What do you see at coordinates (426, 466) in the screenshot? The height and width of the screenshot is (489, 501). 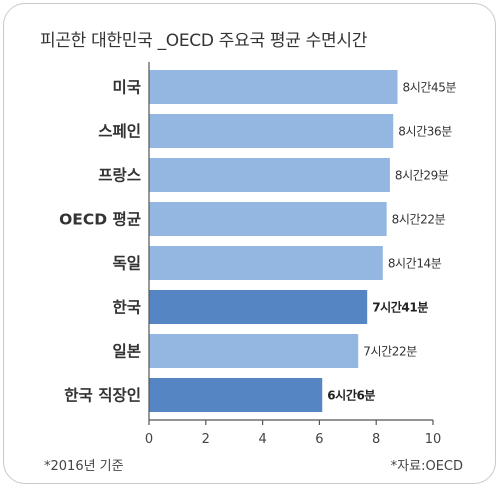 I see `source-note: *자료:OECD` at bounding box center [426, 466].